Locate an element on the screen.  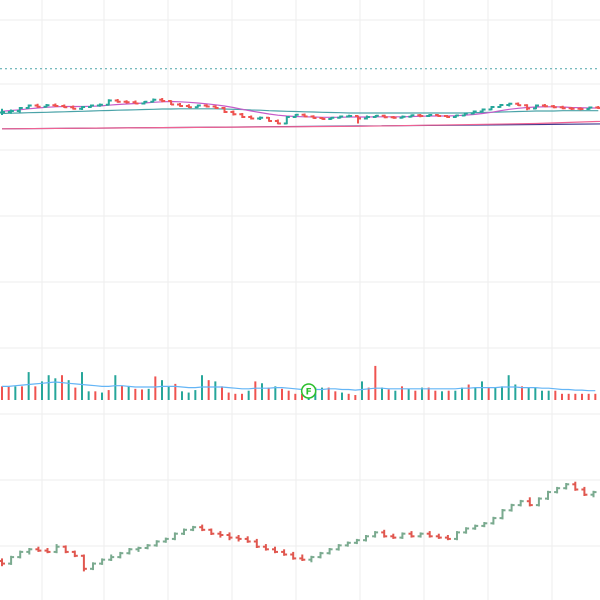
event-marker: F is located at coordinates (308, 391).